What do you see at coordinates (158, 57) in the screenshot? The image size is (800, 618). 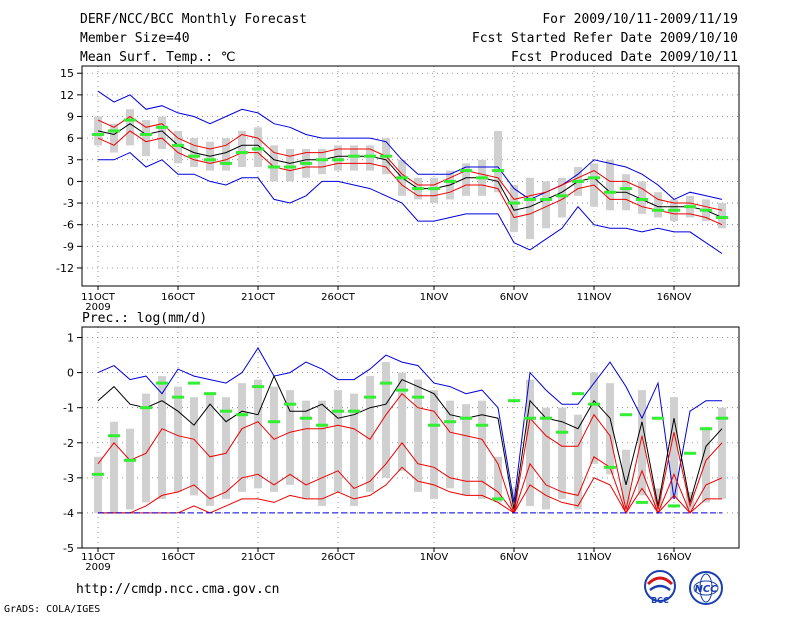 I see `variable-label: Mean Surf. Temp.: ℃` at bounding box center [158, 57].